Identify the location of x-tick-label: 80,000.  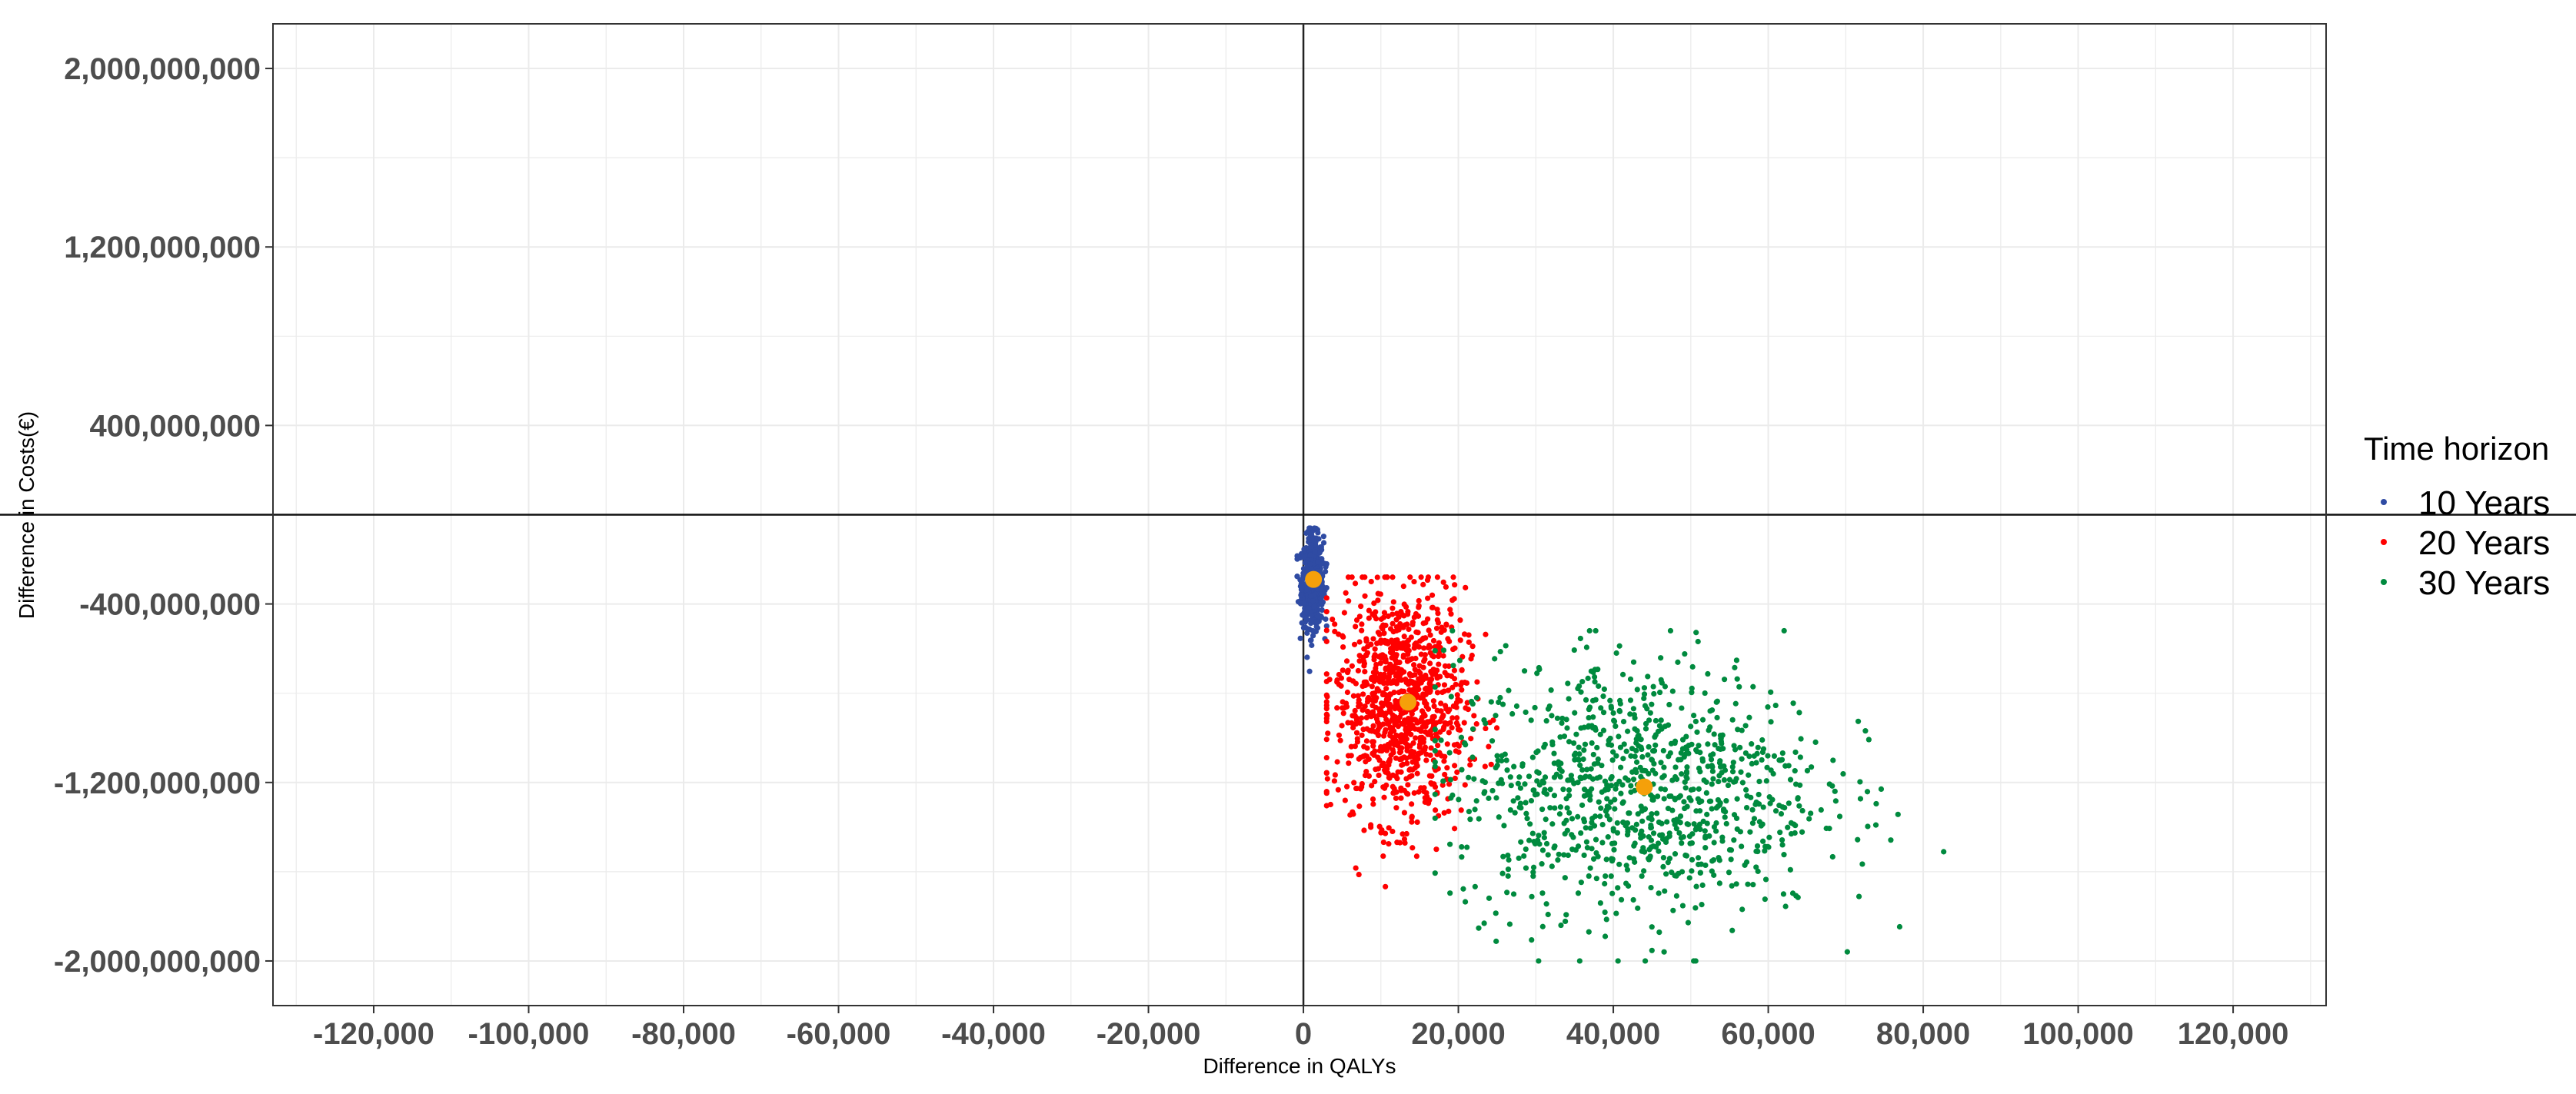
(1923, 1034).